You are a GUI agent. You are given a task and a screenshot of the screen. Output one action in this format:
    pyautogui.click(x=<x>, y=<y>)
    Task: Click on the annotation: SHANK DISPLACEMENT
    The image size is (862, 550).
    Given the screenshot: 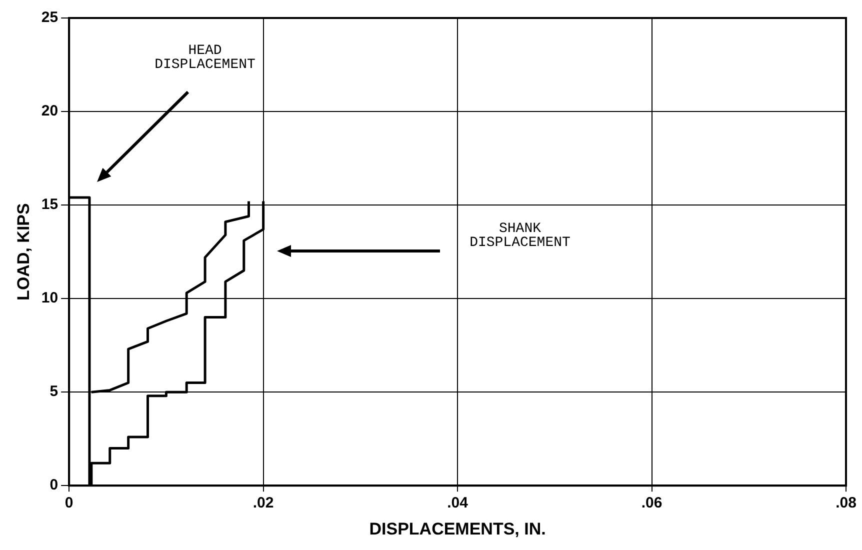 What is the action you would take?
    pyautogui.click(x=520, y=236)
    